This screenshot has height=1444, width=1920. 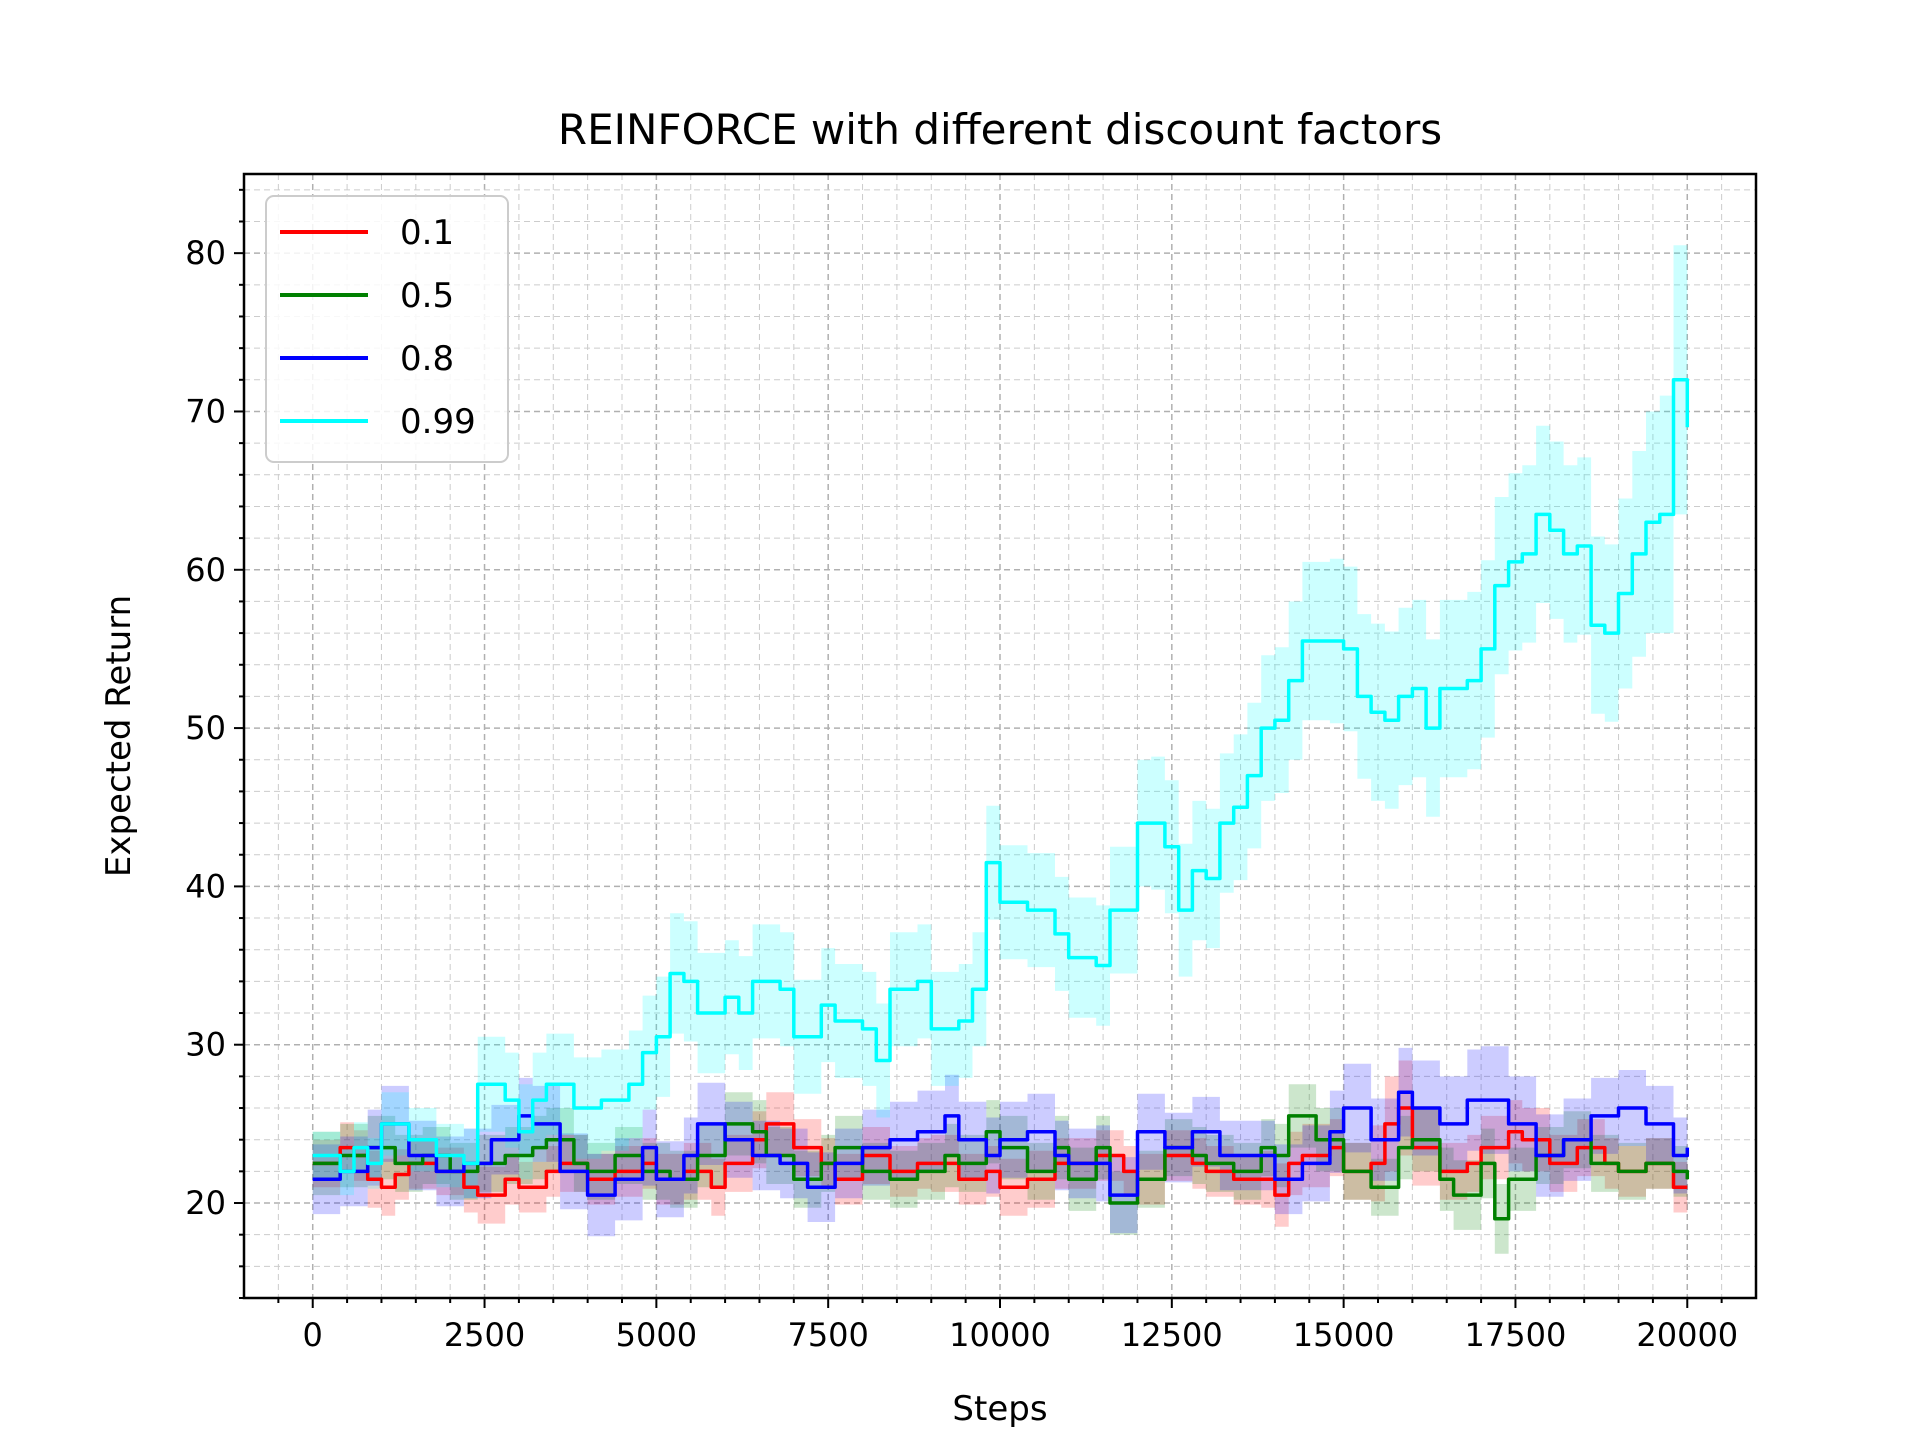 I want to click on series-line-0.1, so click(x=1000, y=1151).